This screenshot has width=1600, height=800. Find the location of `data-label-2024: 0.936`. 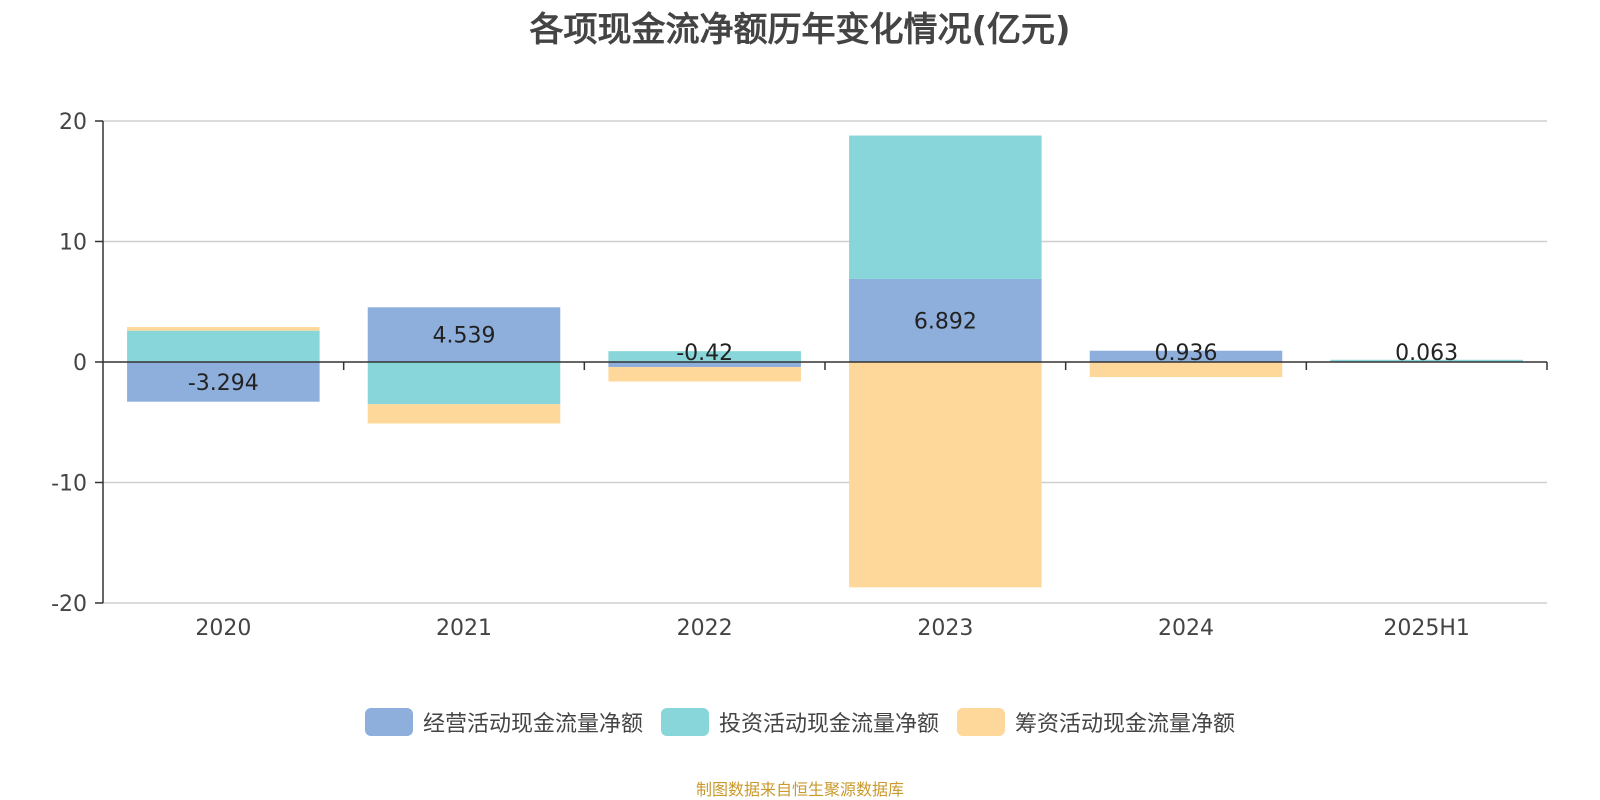

data-label-2024: 0.936 is located at coordinates (1186, 353).